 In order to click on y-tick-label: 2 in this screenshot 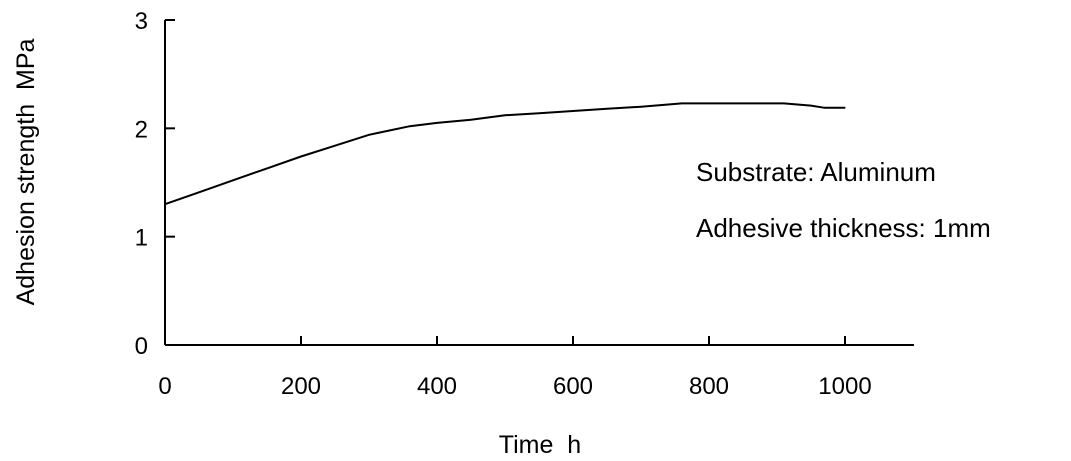, I will do `click(141, 129)`.